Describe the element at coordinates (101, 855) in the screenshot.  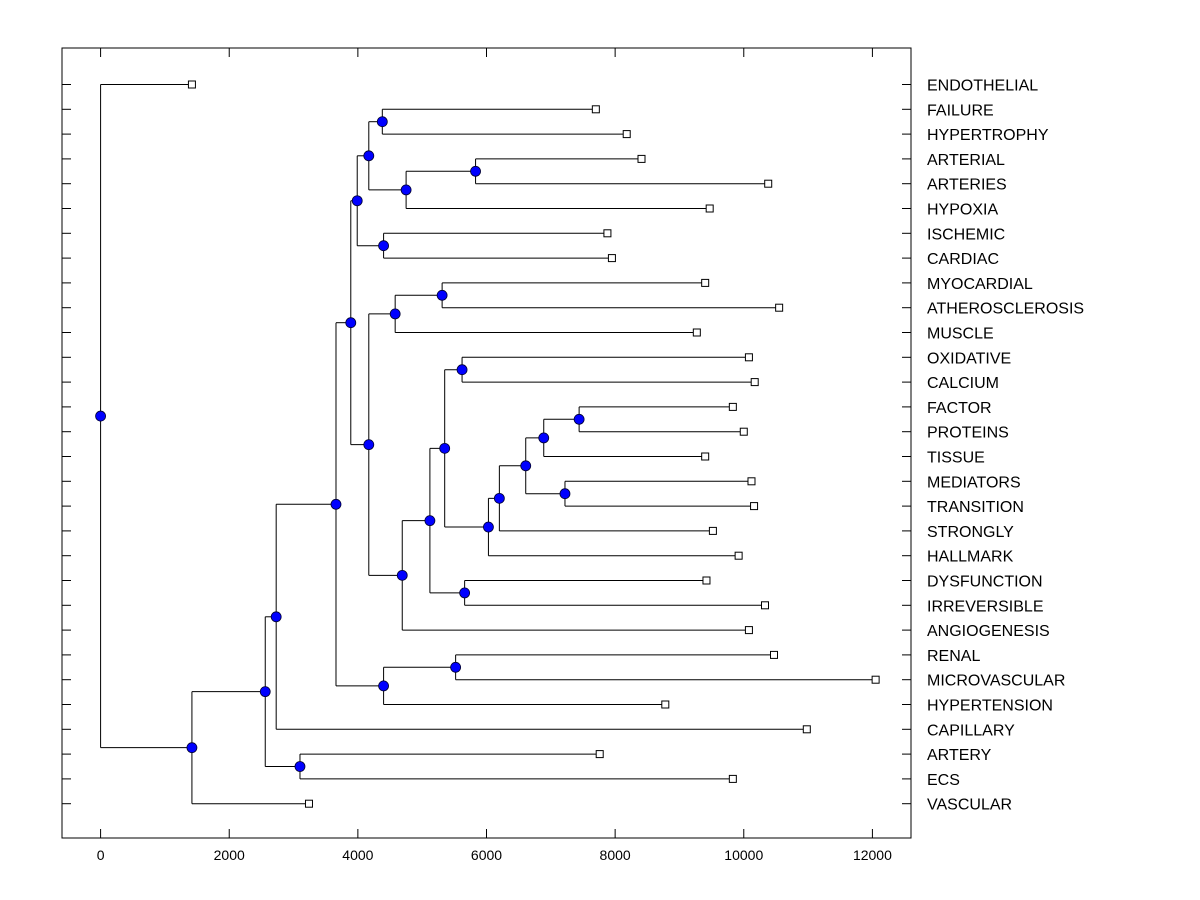
I see `x-tick-label: 0` at that location.